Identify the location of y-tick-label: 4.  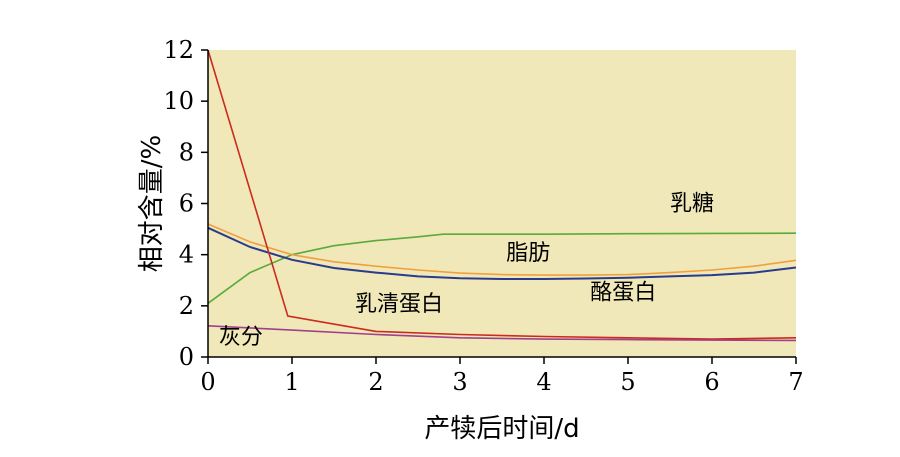
(186, 255).